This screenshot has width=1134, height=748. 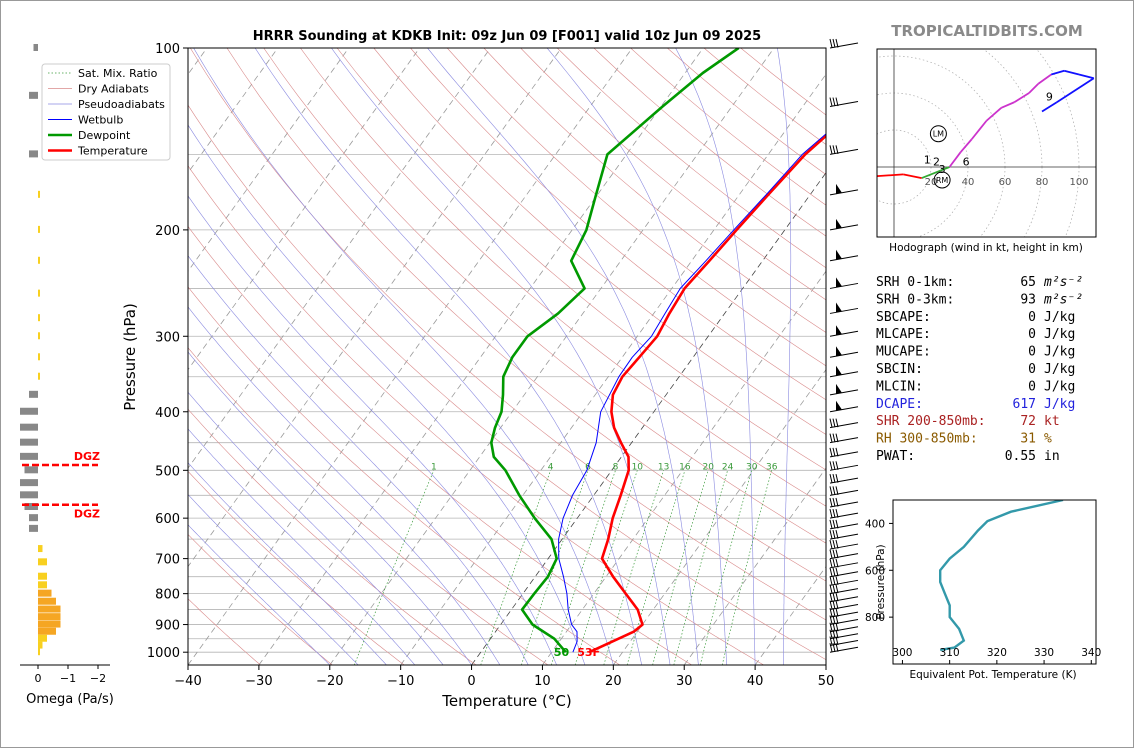 What do you see at coordinates (663, 467) in the screenshot?
I see `mixing-ratio-label: 13` at bounding box center [663, 467].